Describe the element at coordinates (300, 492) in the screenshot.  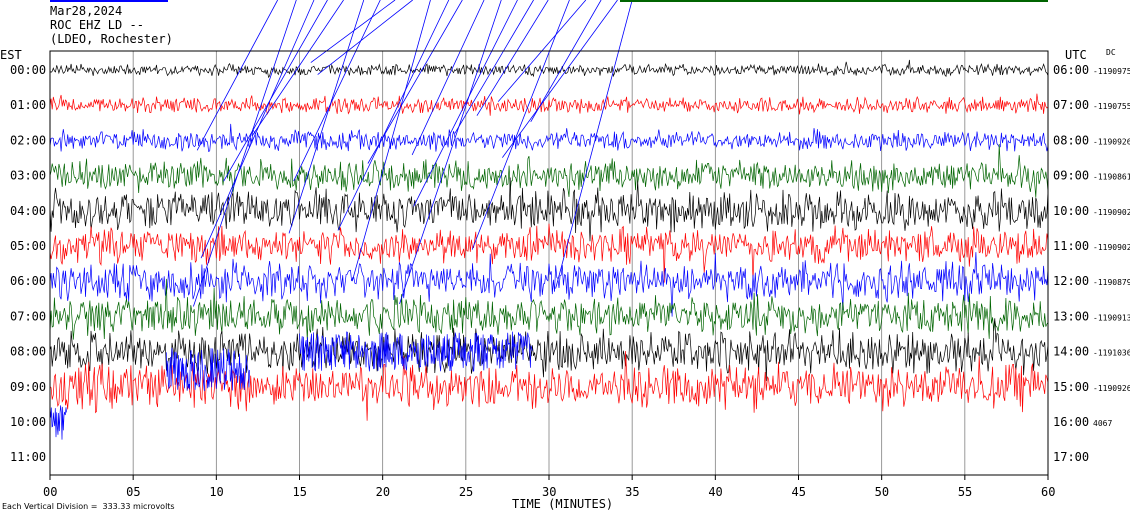
I see `x-tick-label: 15` at that location.